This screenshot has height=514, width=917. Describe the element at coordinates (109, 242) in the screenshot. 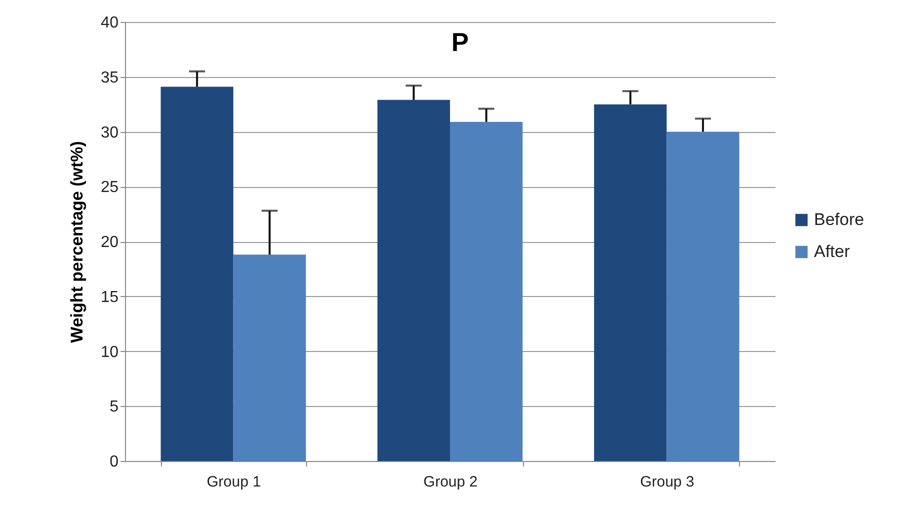

I see `y-tick-label: 20` at that location.